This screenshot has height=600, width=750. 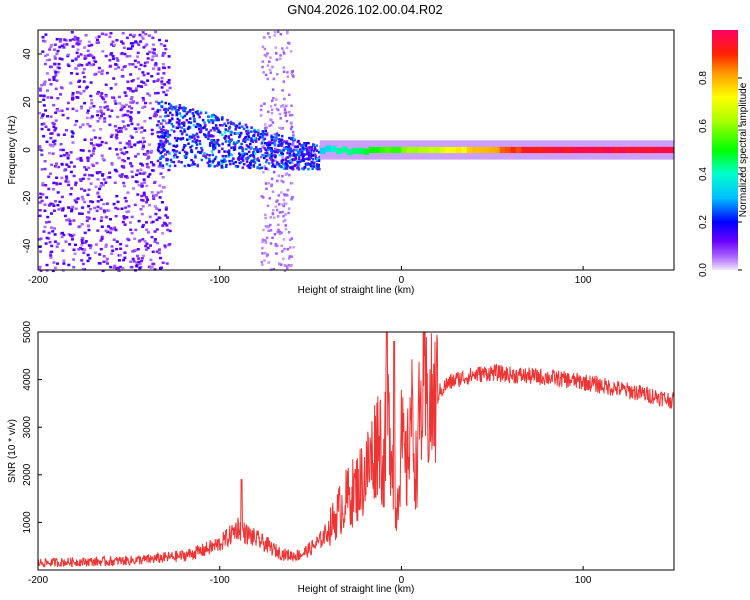 What do you see at coordinates (703, 126) in the screenshot?
I see `colorbar-tick-label: 0.6` at bounding box center [703, 126].